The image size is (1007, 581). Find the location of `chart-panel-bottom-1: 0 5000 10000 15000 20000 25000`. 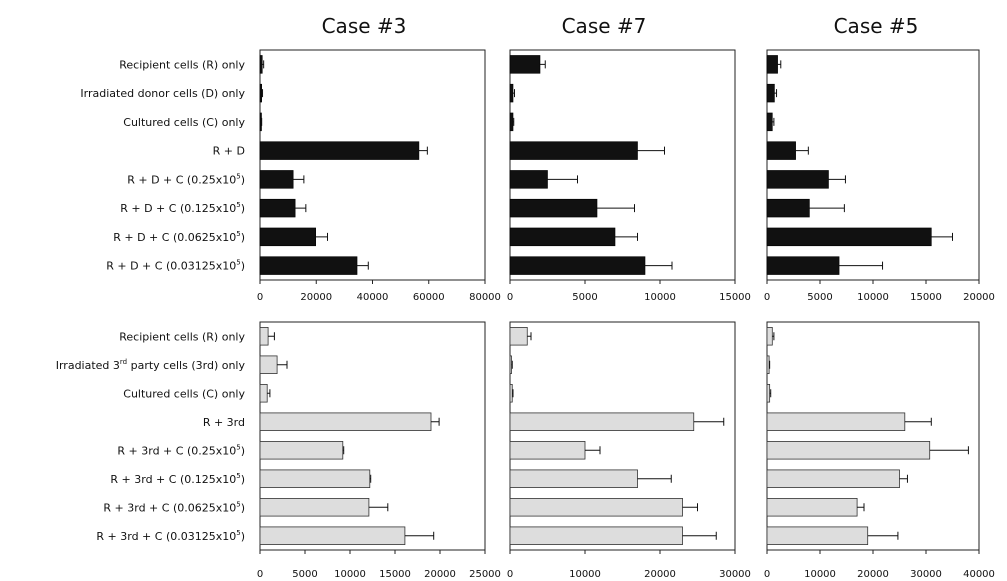

chart-panel-bottom-1: 0 5000 10000 15000 20000 25000 is located at coordinates (379, 450).